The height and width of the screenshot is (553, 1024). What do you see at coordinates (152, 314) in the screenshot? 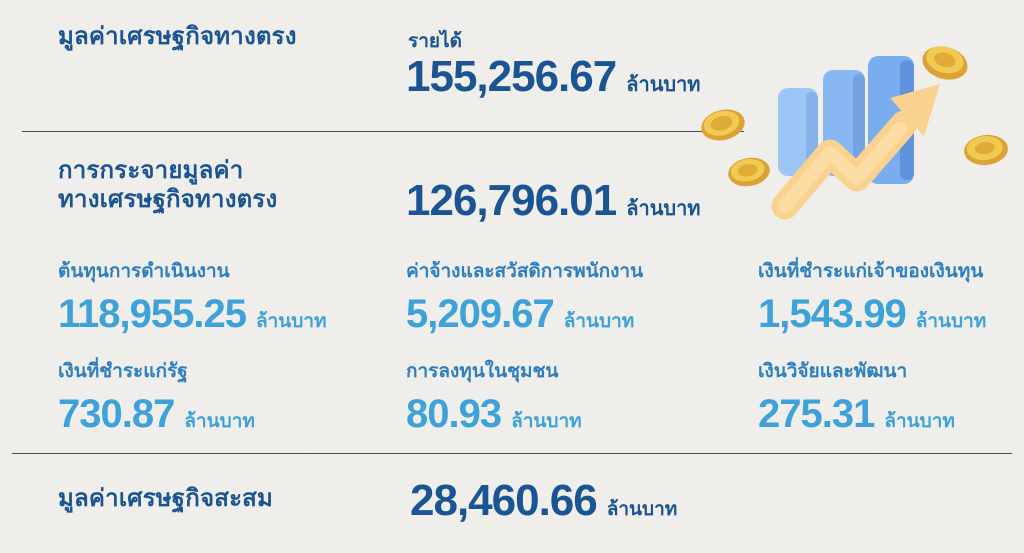
I see `metric-value: 118,955.25` at bounding box center [152, 314].